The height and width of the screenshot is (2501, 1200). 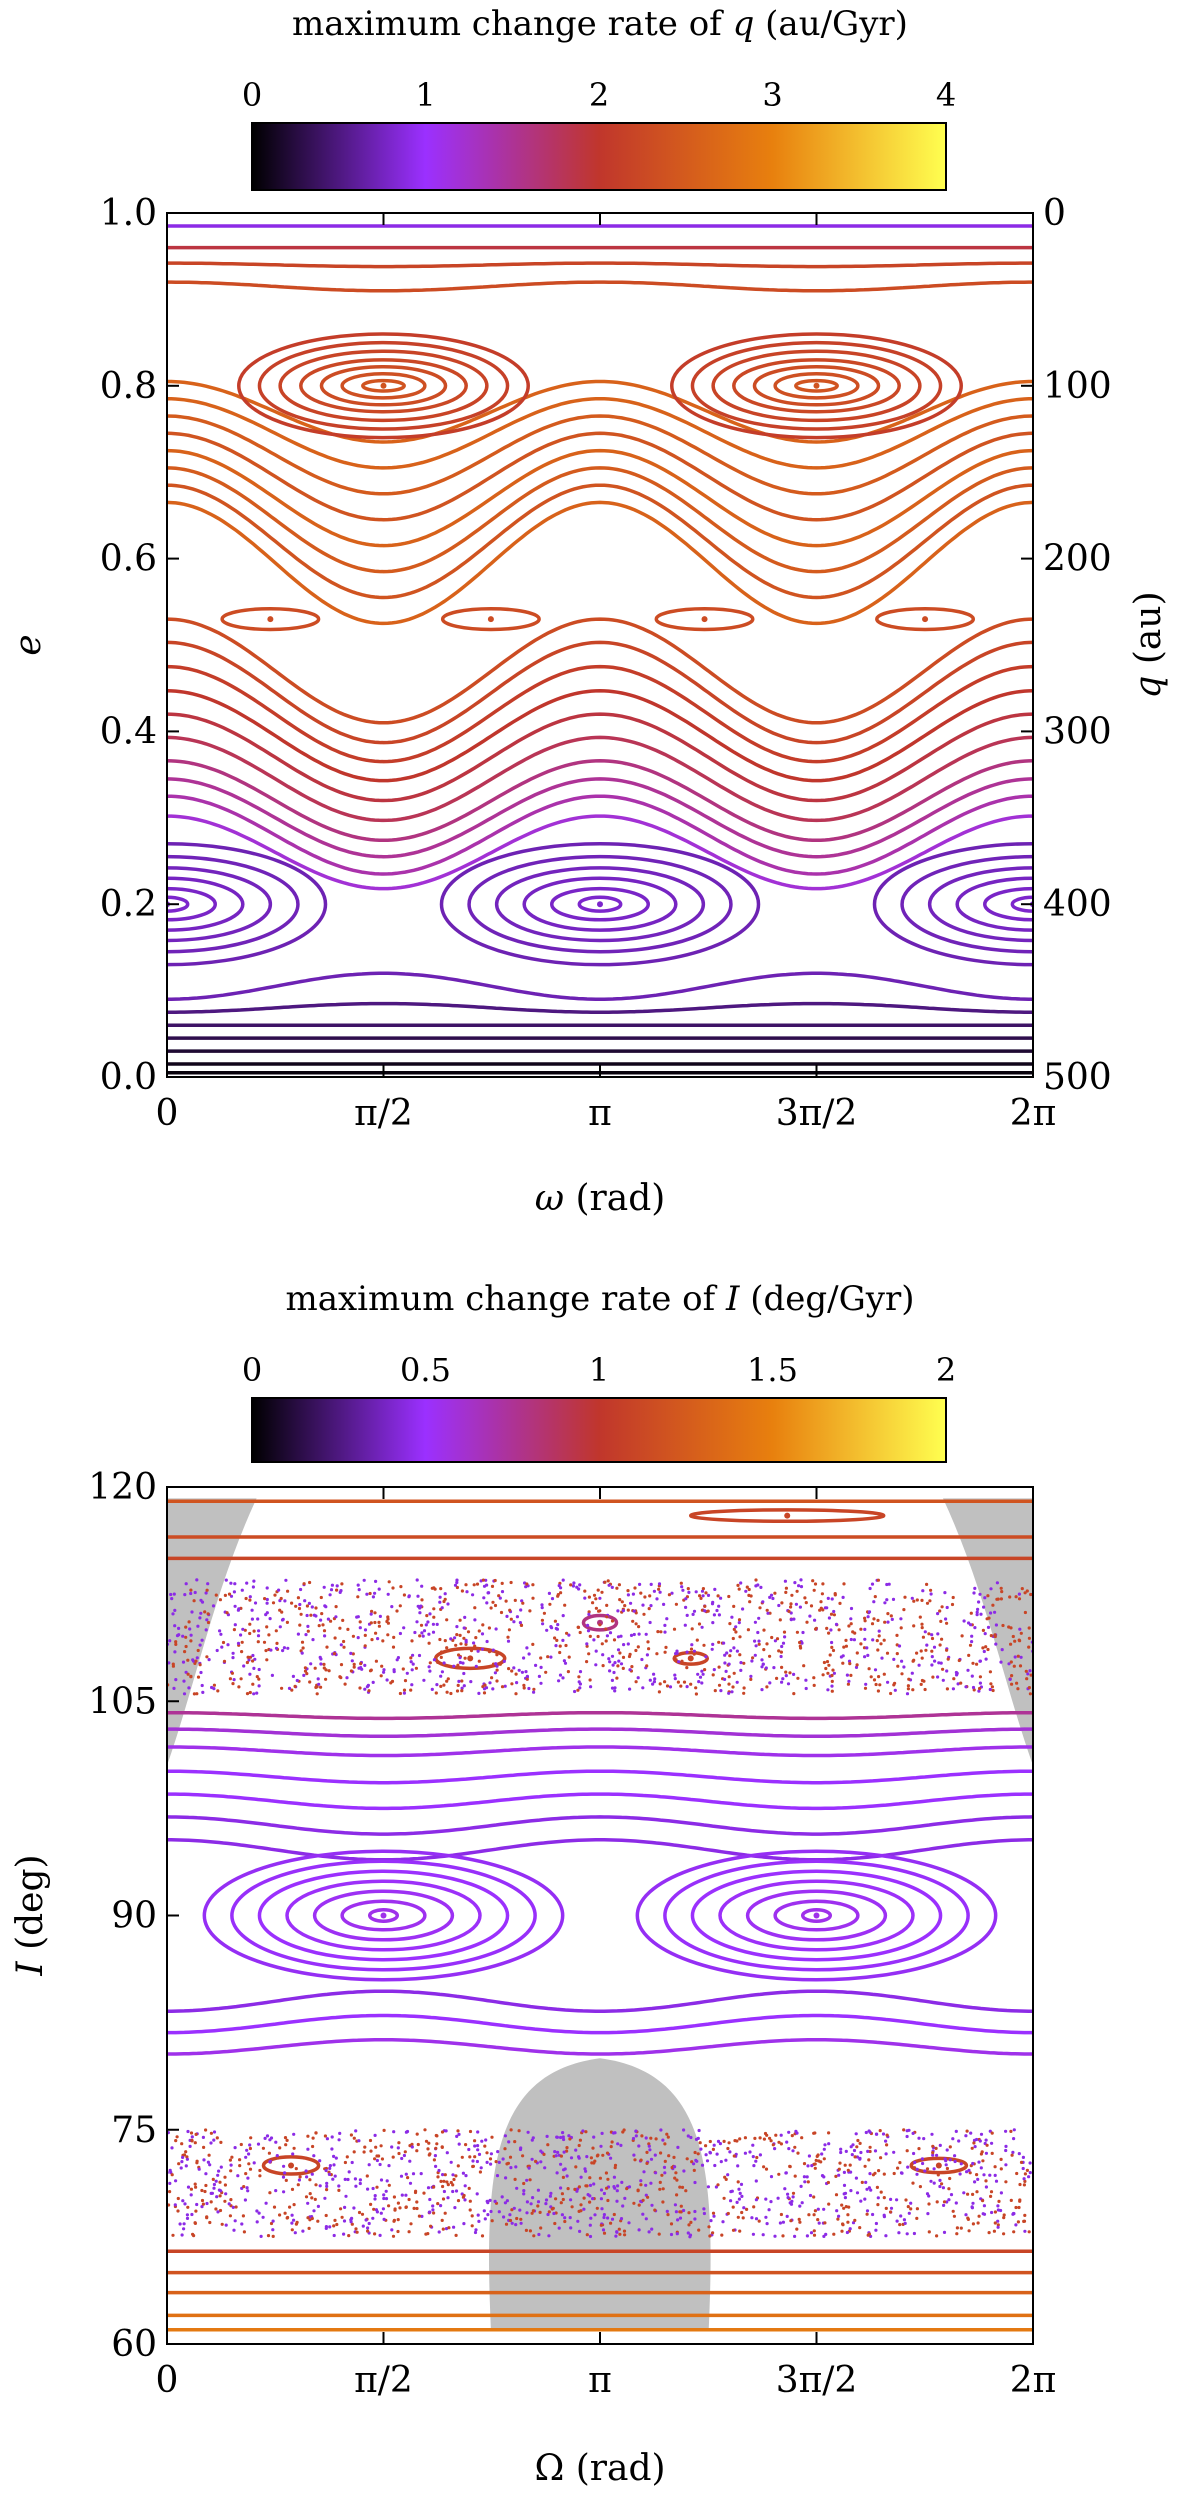 What do you see at coordinates (832, 1299) in the screenshot?
I see `bottom-colorbar-title-unit: (deg/Gyr)` at bounding box center [832, 1299].